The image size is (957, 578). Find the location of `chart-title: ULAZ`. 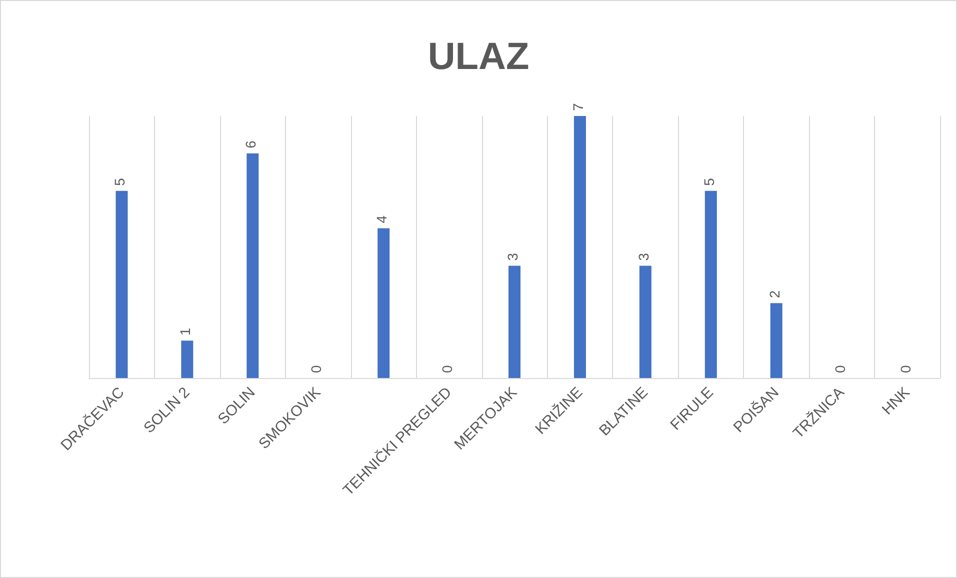

chart-title: ULAZ is located at coordinates (479, 57).